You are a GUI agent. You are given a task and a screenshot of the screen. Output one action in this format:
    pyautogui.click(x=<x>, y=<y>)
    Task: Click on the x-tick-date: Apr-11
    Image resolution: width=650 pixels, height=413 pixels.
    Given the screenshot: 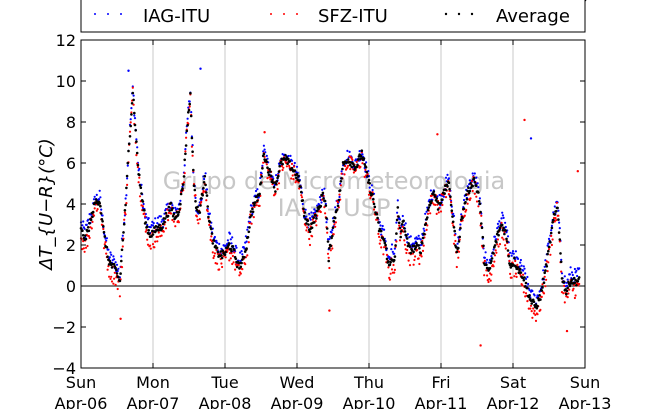 What is the action you would take?
    pyautogui.click(x=441, y=401)
    